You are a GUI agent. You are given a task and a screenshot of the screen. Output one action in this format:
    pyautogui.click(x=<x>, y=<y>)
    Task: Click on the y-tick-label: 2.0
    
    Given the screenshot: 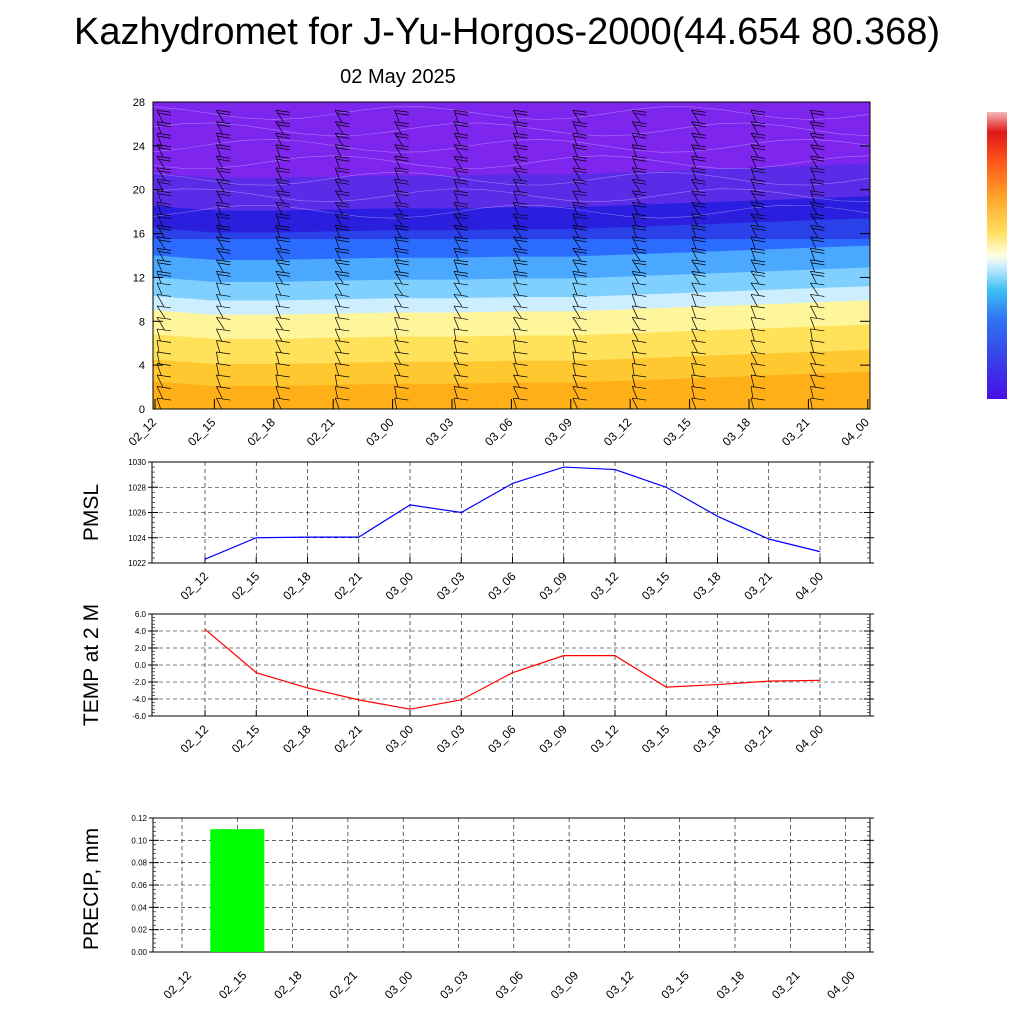 What is the action you would take?
    pyautogui.click(x=141, y=648)
    